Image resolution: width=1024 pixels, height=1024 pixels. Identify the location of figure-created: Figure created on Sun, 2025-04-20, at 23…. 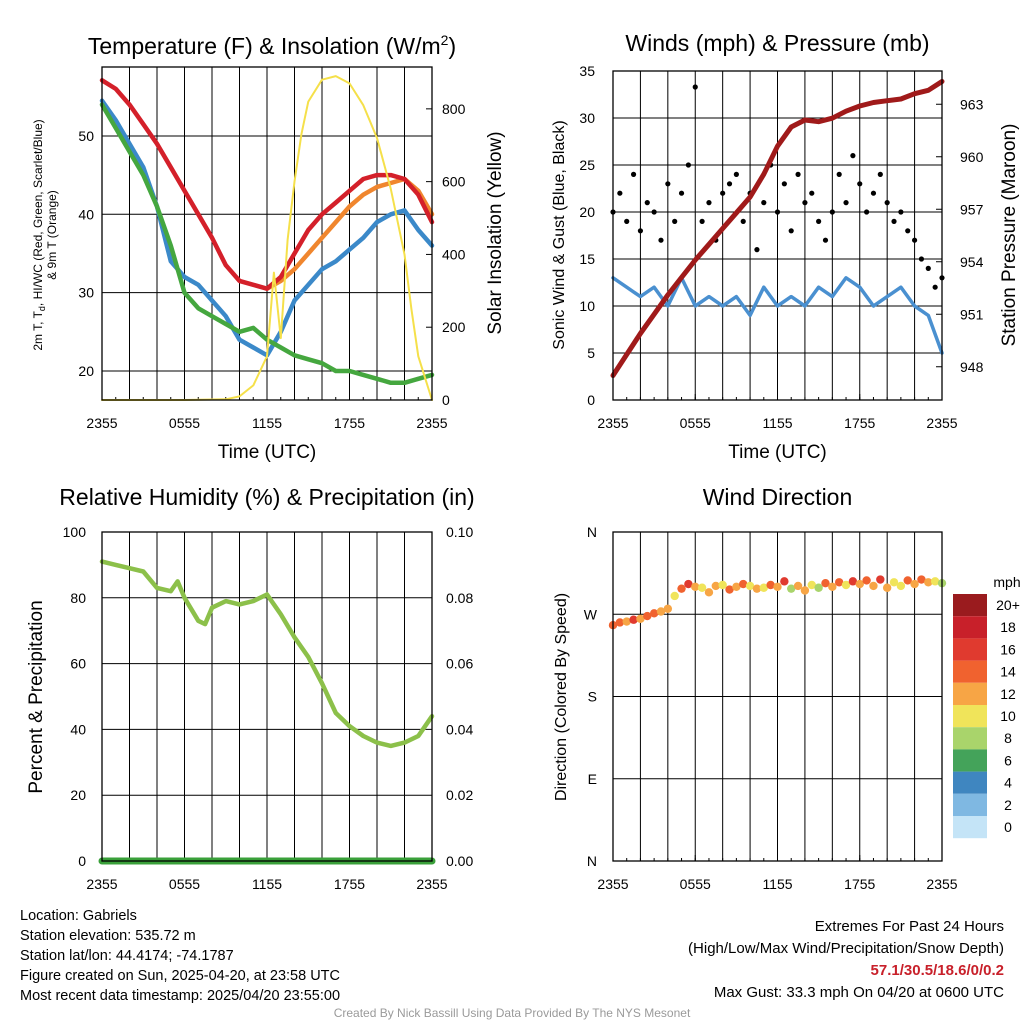
(180, 976).